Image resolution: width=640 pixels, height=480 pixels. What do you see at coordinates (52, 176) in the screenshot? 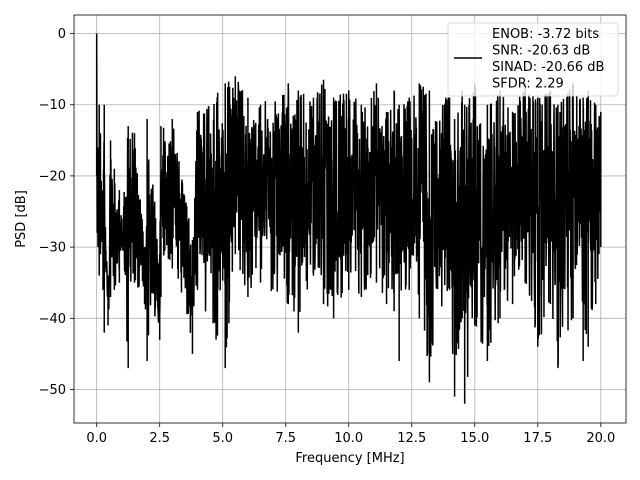
I see `y-tick-label: −20` at bounding box center [52, 176].